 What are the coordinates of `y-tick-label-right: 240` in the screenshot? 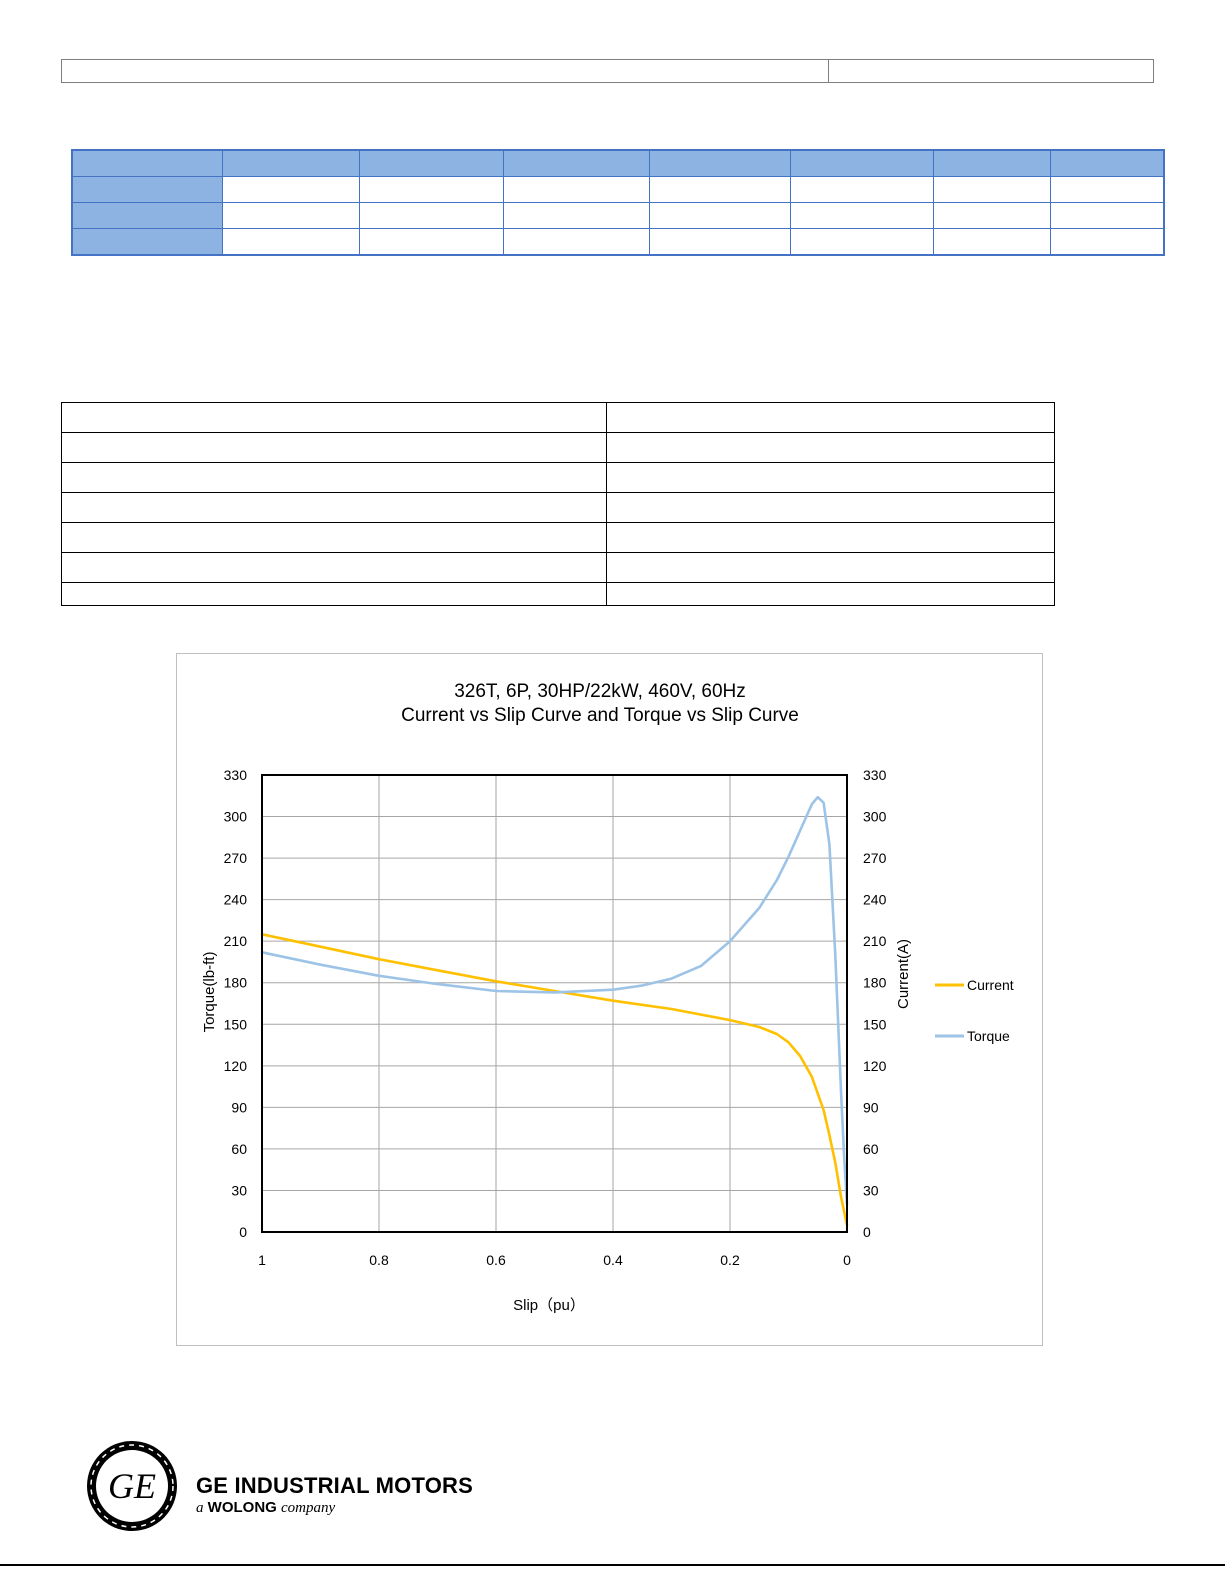 It's located at (875, 900).